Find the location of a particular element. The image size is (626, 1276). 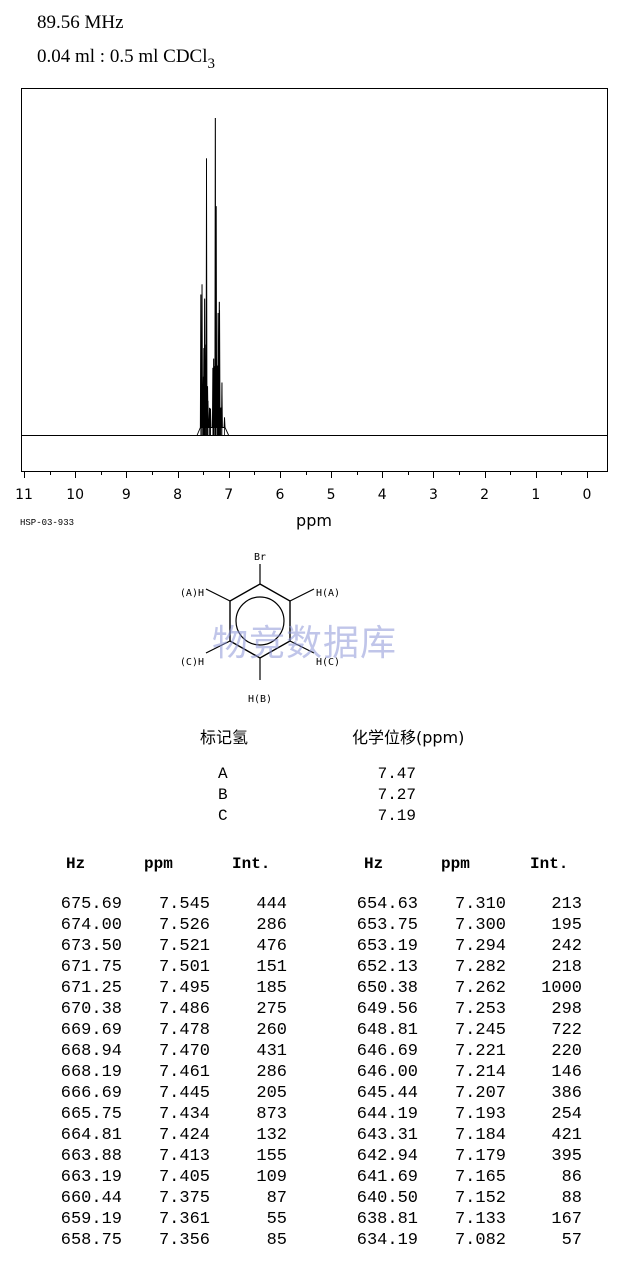

peak-table-int-cell: 132 is located at coordinates (271, 1135).